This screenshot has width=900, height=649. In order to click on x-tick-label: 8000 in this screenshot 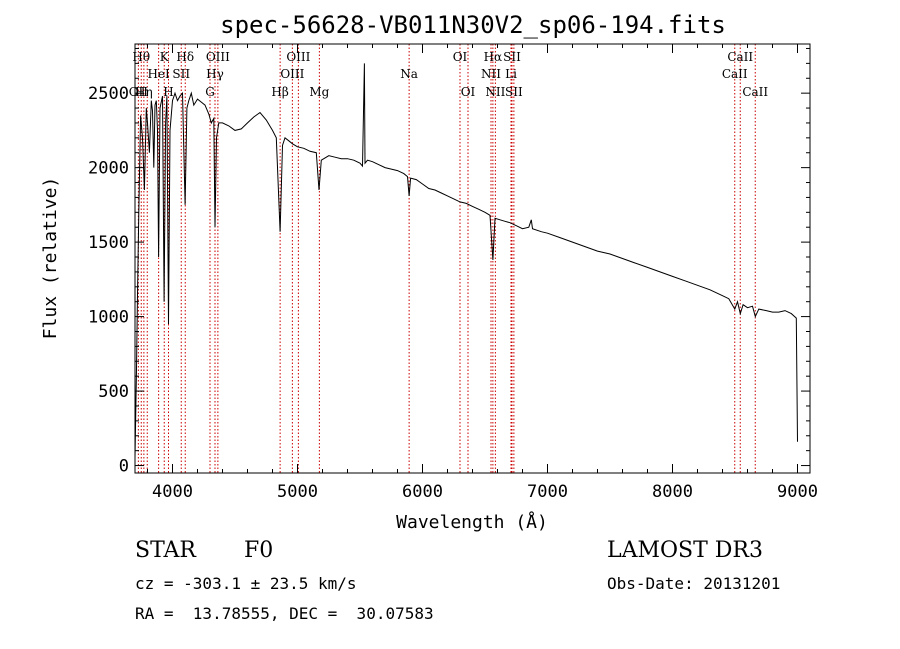, I will do `click(672, 492)`.